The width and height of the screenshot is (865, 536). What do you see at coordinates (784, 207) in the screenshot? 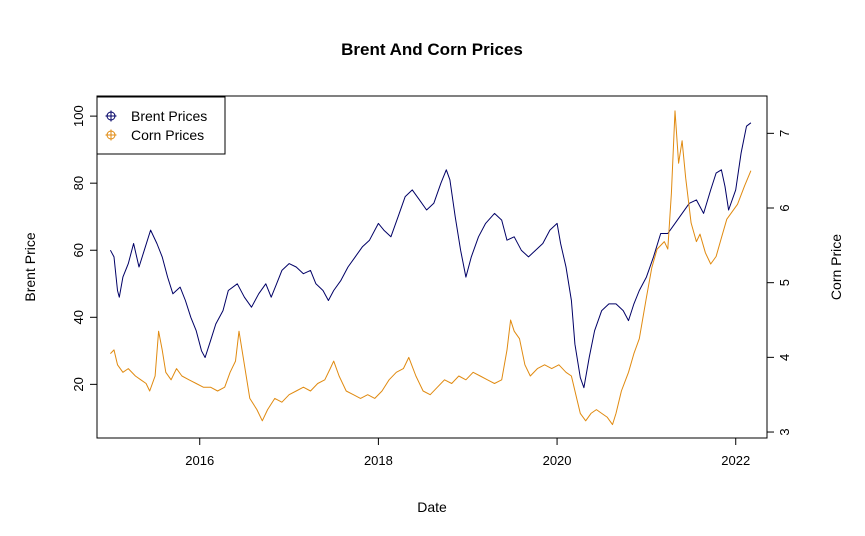
I see `y-tick-label-right: 6` at bounding box center [784, 207].